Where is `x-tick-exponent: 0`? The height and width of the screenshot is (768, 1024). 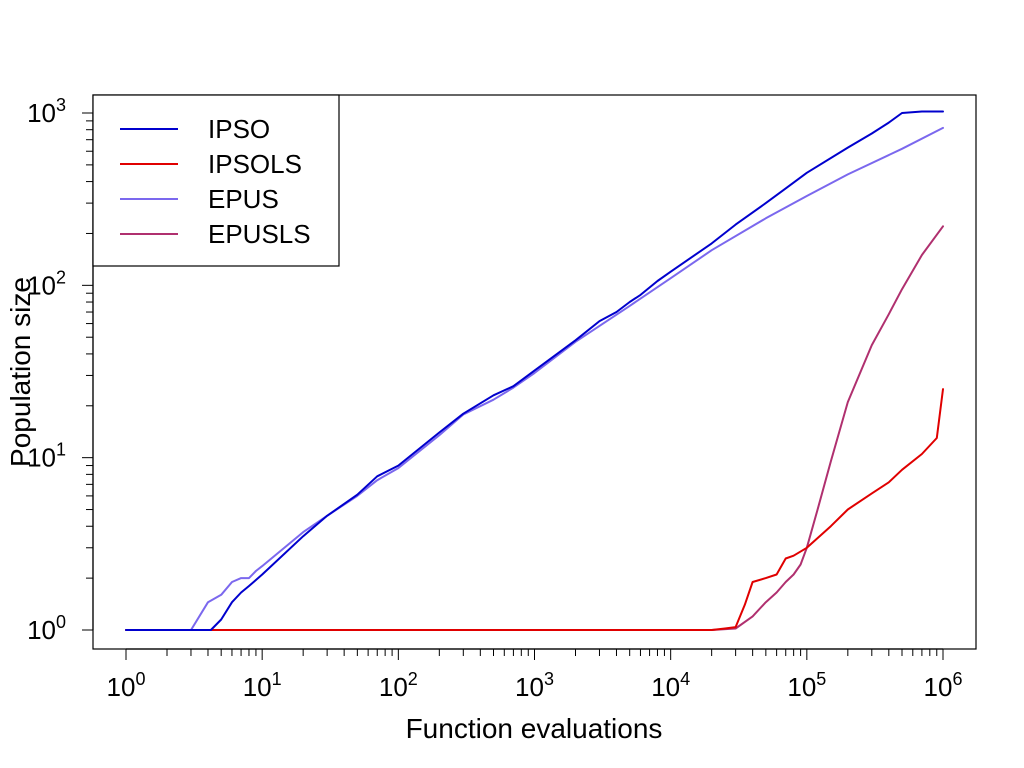 x-tick-exponent: 0 is located at coordinates (140, 679).